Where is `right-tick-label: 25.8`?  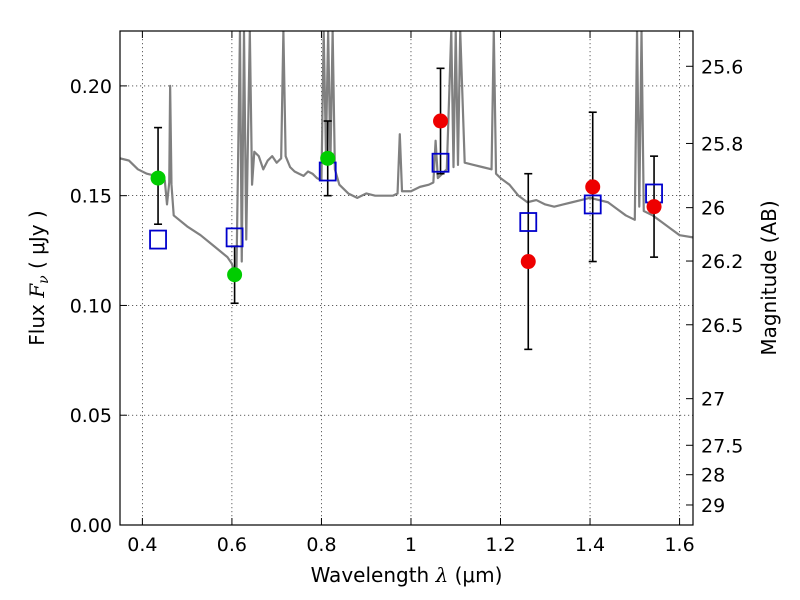 right-tick-label: 25.8 is located at coordinates (722, 144).